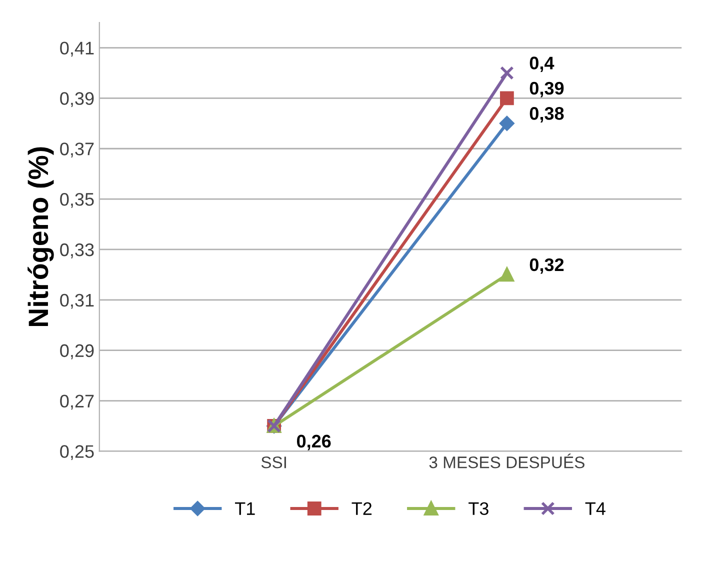 The width and height of the screenshot is (710, 564). What do you see at coordinates (547, 114) in the screenshot?
I see `data-label: 0,38` at bounding box center [547, 114].